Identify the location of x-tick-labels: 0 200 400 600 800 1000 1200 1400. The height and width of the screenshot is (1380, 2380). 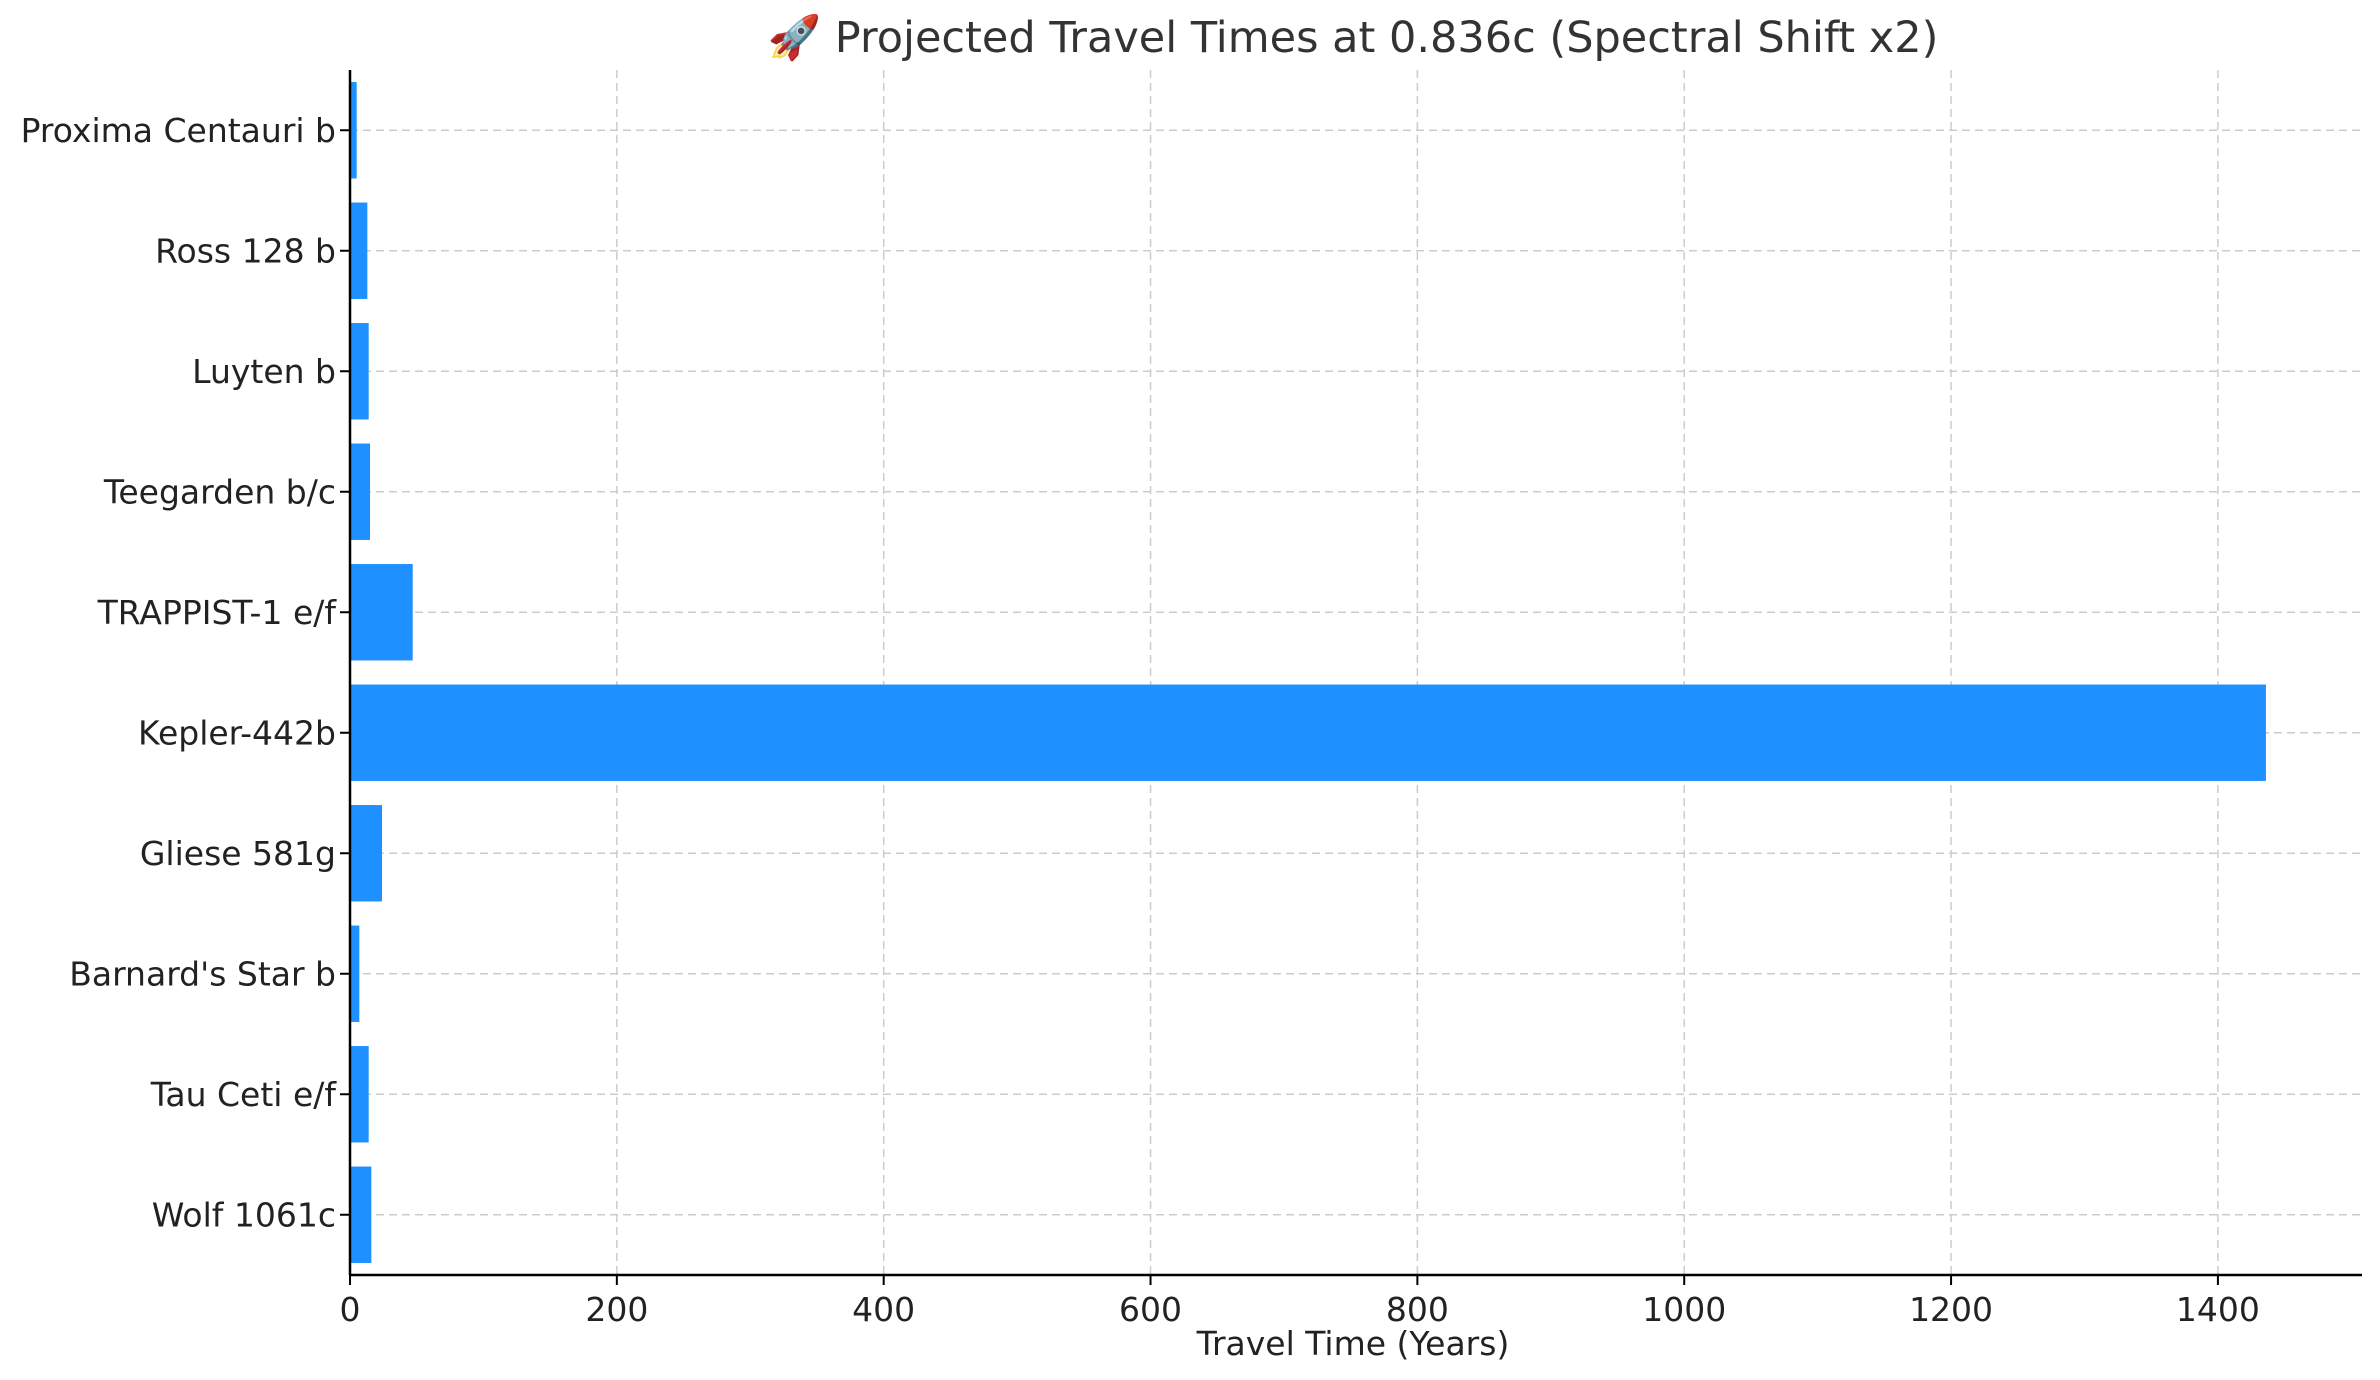
(1300, 1309).